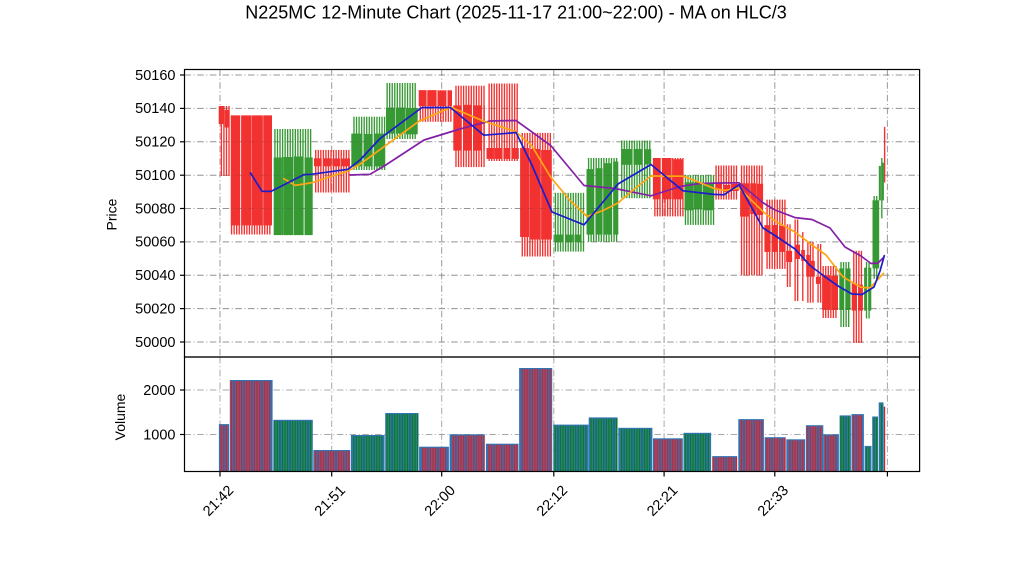 The height and width of the screenshot is (580, 1022). What do you see at coordinates (155, 176) in the screenshot?
I see `svg-text: 50100` at bounding box center [155, 176].